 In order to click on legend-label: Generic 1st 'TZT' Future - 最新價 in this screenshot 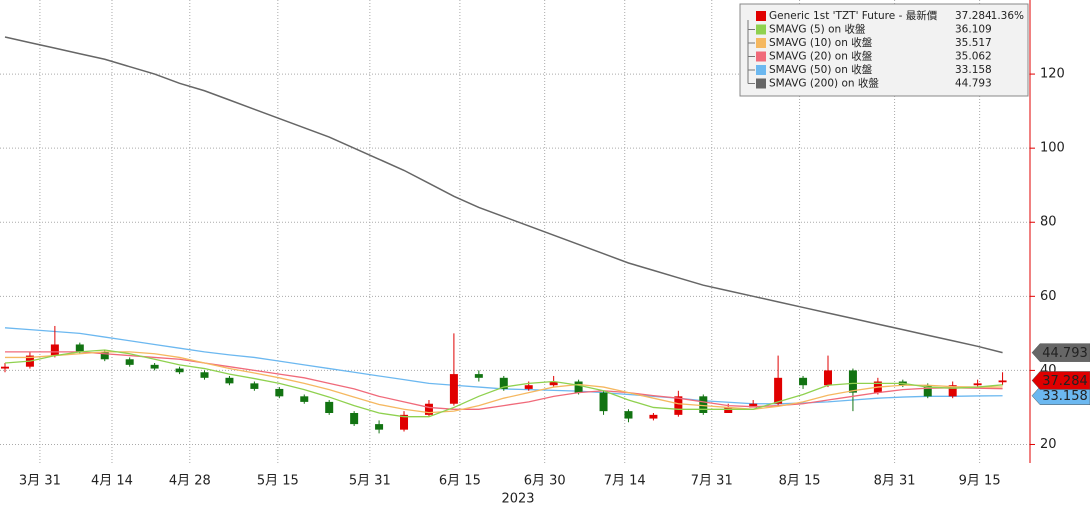, I will do `click(853, 15)`.